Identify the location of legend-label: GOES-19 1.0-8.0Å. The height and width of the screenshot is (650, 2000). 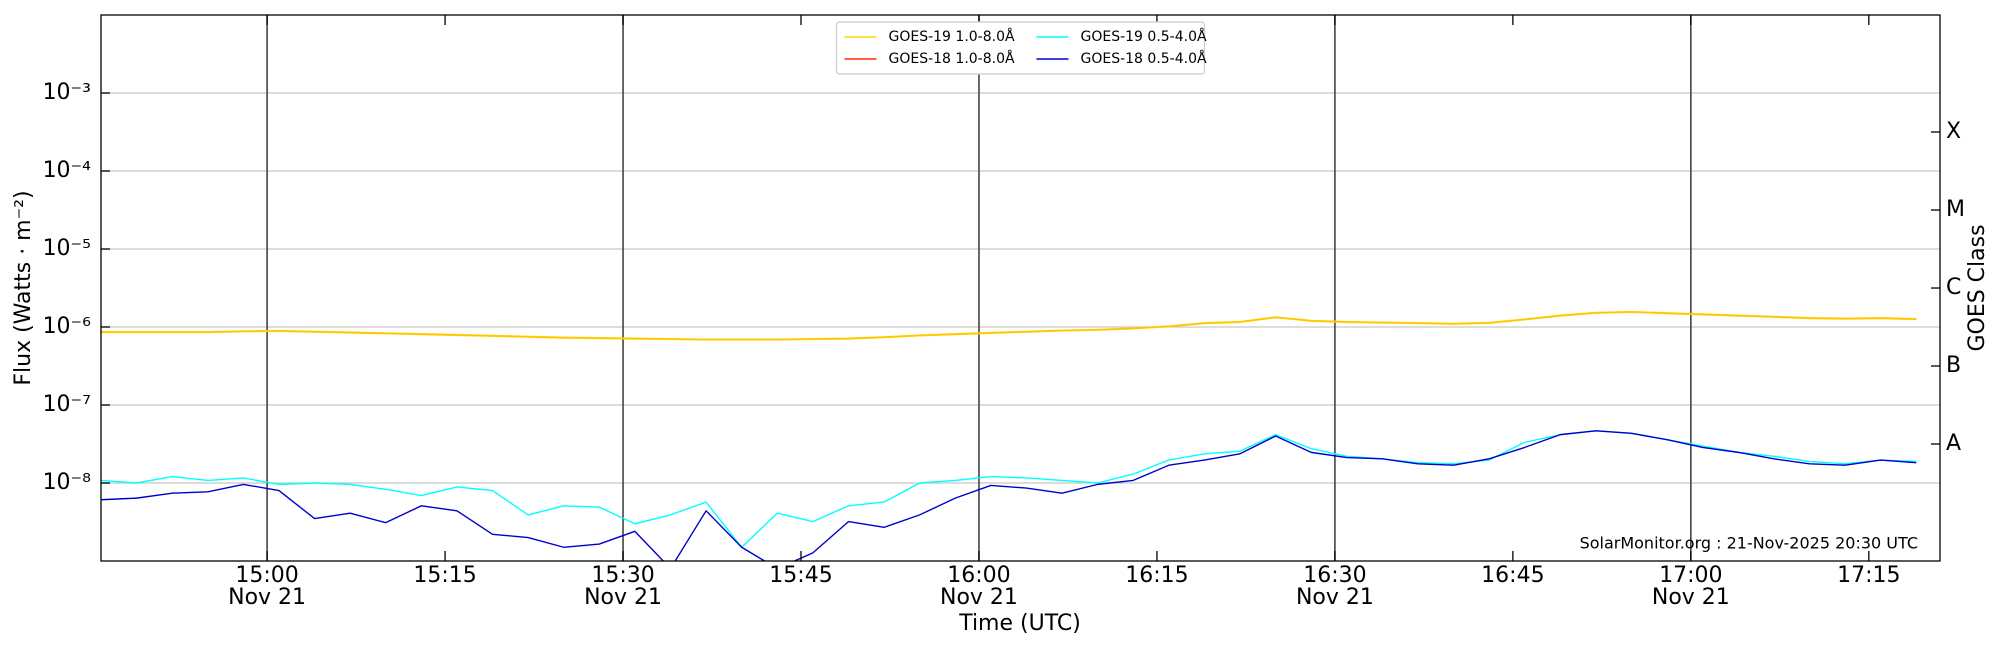
(952, 36).